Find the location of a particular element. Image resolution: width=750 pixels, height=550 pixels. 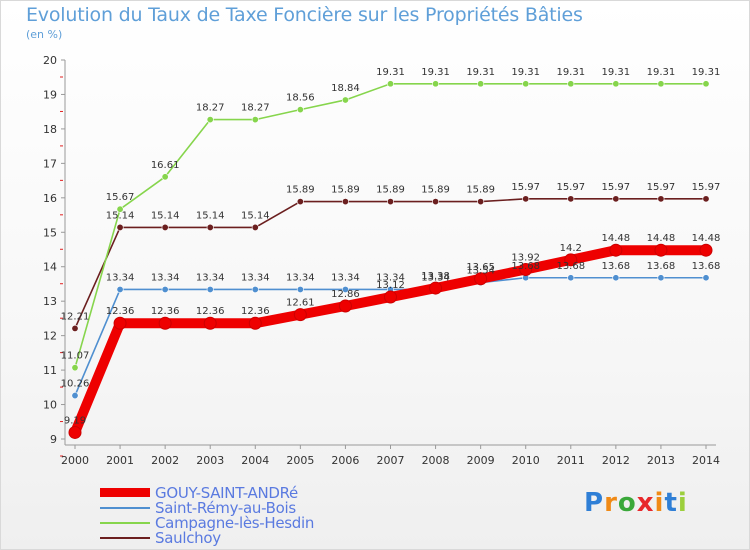

data-label: 18.27 is located at coordinates (210, 108).